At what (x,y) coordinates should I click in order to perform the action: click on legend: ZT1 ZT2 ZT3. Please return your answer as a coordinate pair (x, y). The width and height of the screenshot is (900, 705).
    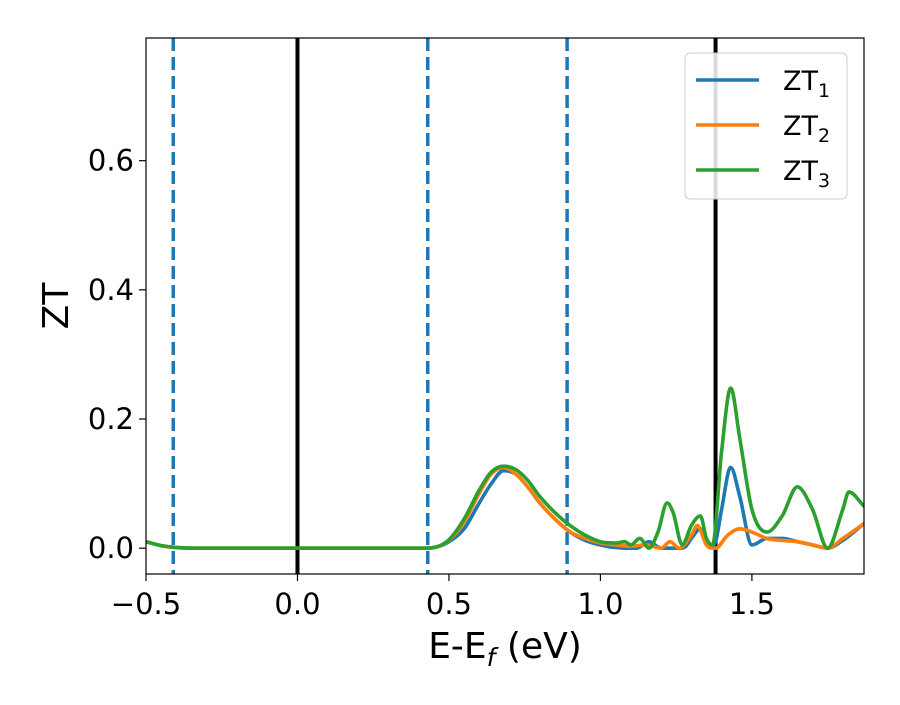
    Looking at the image, I should click on (766, 126).